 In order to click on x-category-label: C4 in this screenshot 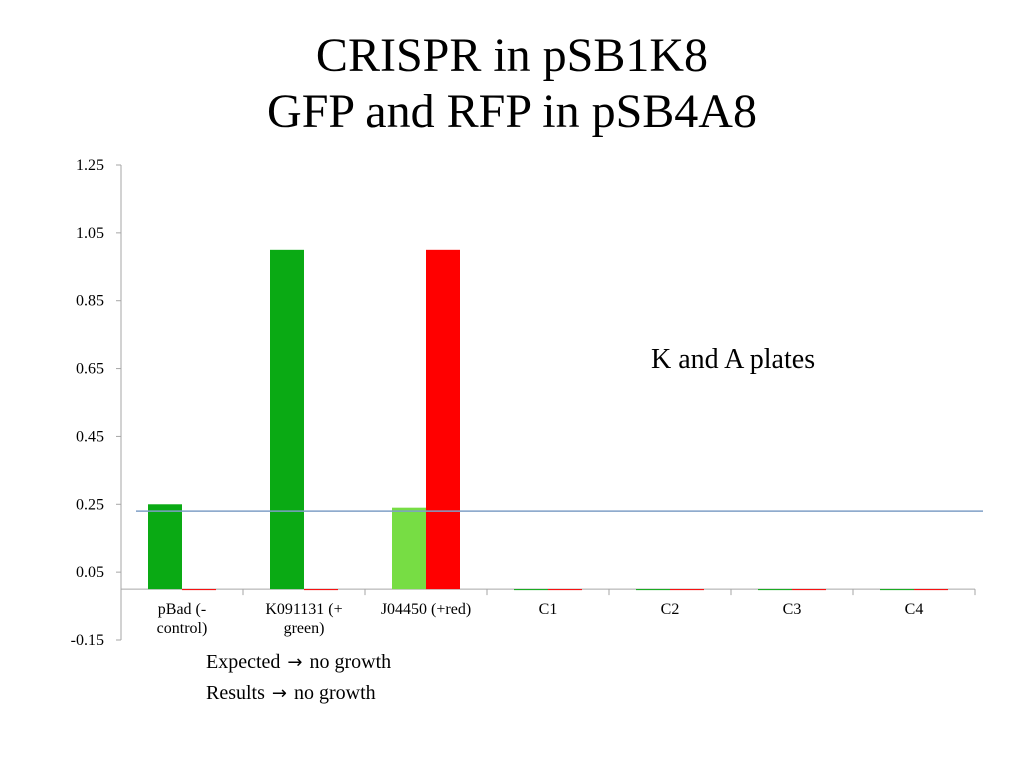, I will do `click(914, 609)`.